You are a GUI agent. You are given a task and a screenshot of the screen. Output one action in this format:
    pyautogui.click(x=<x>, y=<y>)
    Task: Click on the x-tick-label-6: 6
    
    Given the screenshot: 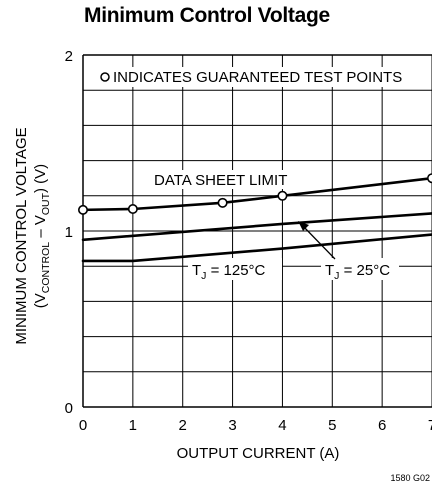 What is the action you would take?
    pyautogui.click(x=382, y=425)
    